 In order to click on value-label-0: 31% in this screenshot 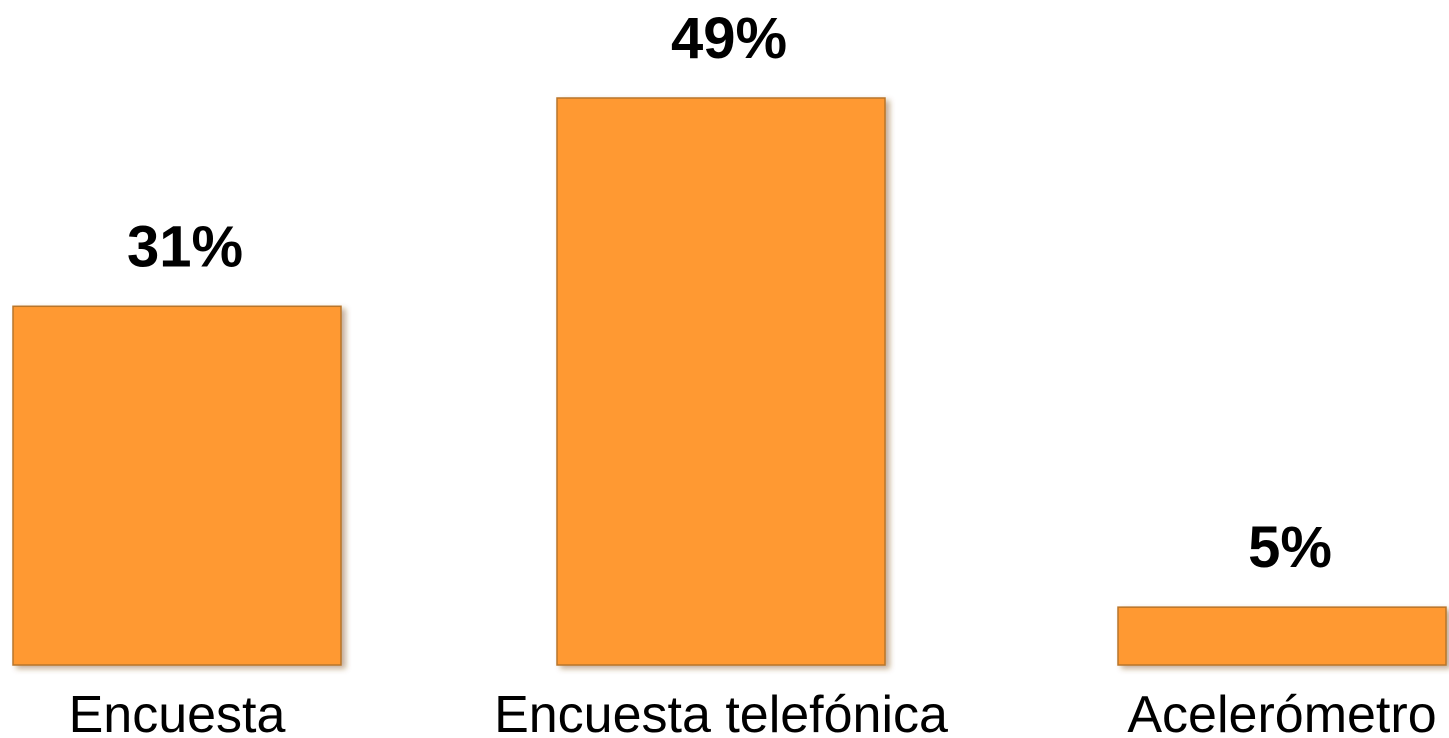, I will do `click(185, 246)`.